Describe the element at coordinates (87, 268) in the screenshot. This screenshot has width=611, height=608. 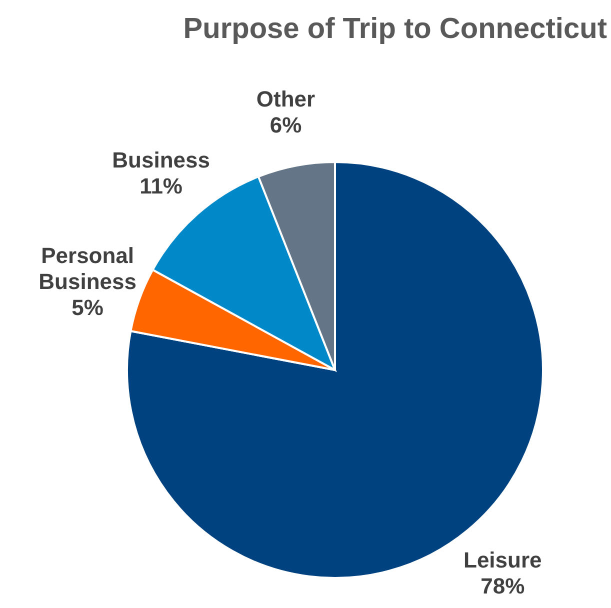
I see `slice-label: Personal Business` at that location.